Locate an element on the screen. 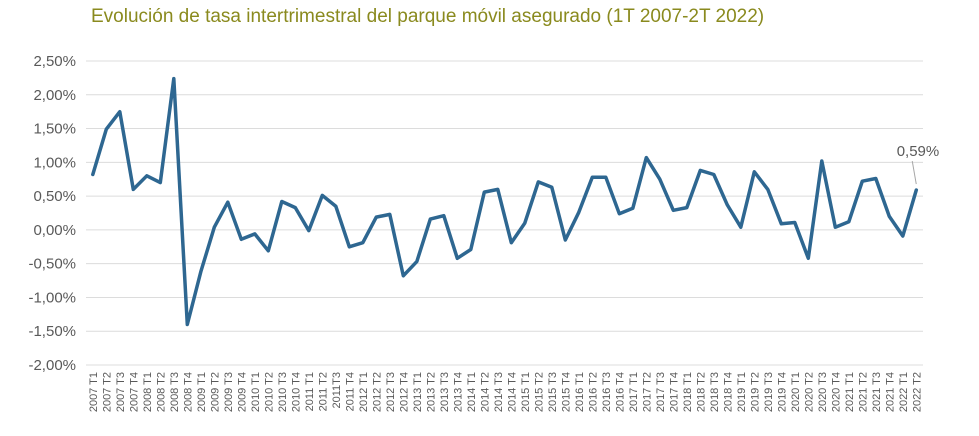 This screenshot has width=979, height=436. x-tick-label: 2015 T2 is located at coordinates (539, 392).